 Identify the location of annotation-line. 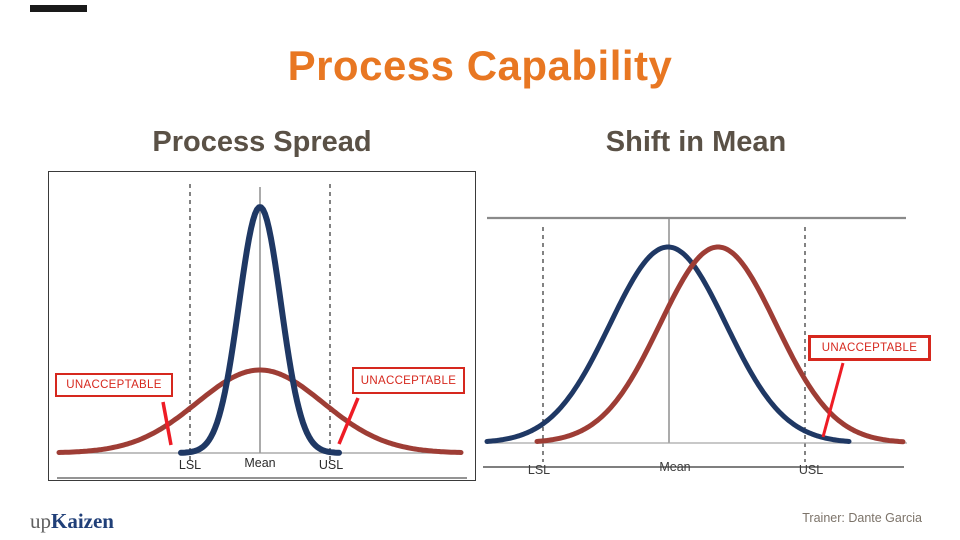
(833, 400).